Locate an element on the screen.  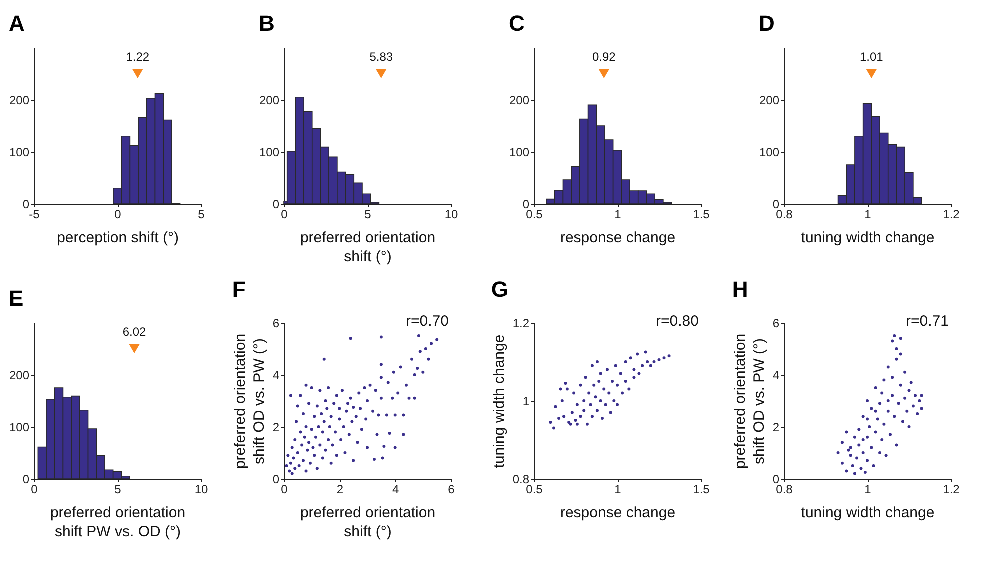
x-tick-label: -5 is located at coordinates (34, 215).